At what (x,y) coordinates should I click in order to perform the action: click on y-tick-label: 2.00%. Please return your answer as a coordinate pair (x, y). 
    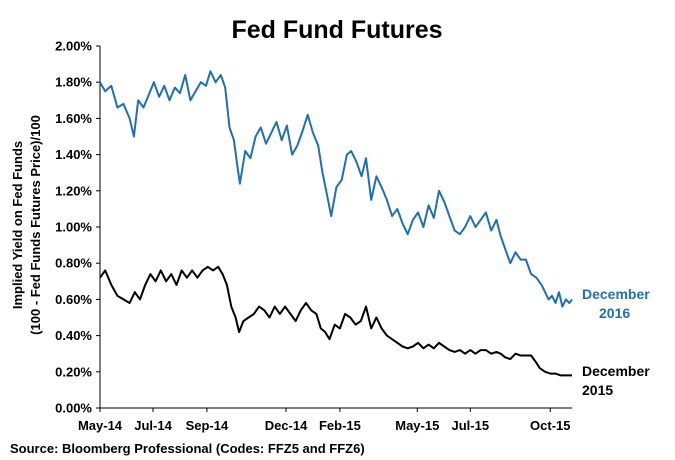
    Looking at the image, I should click on (73, 46).